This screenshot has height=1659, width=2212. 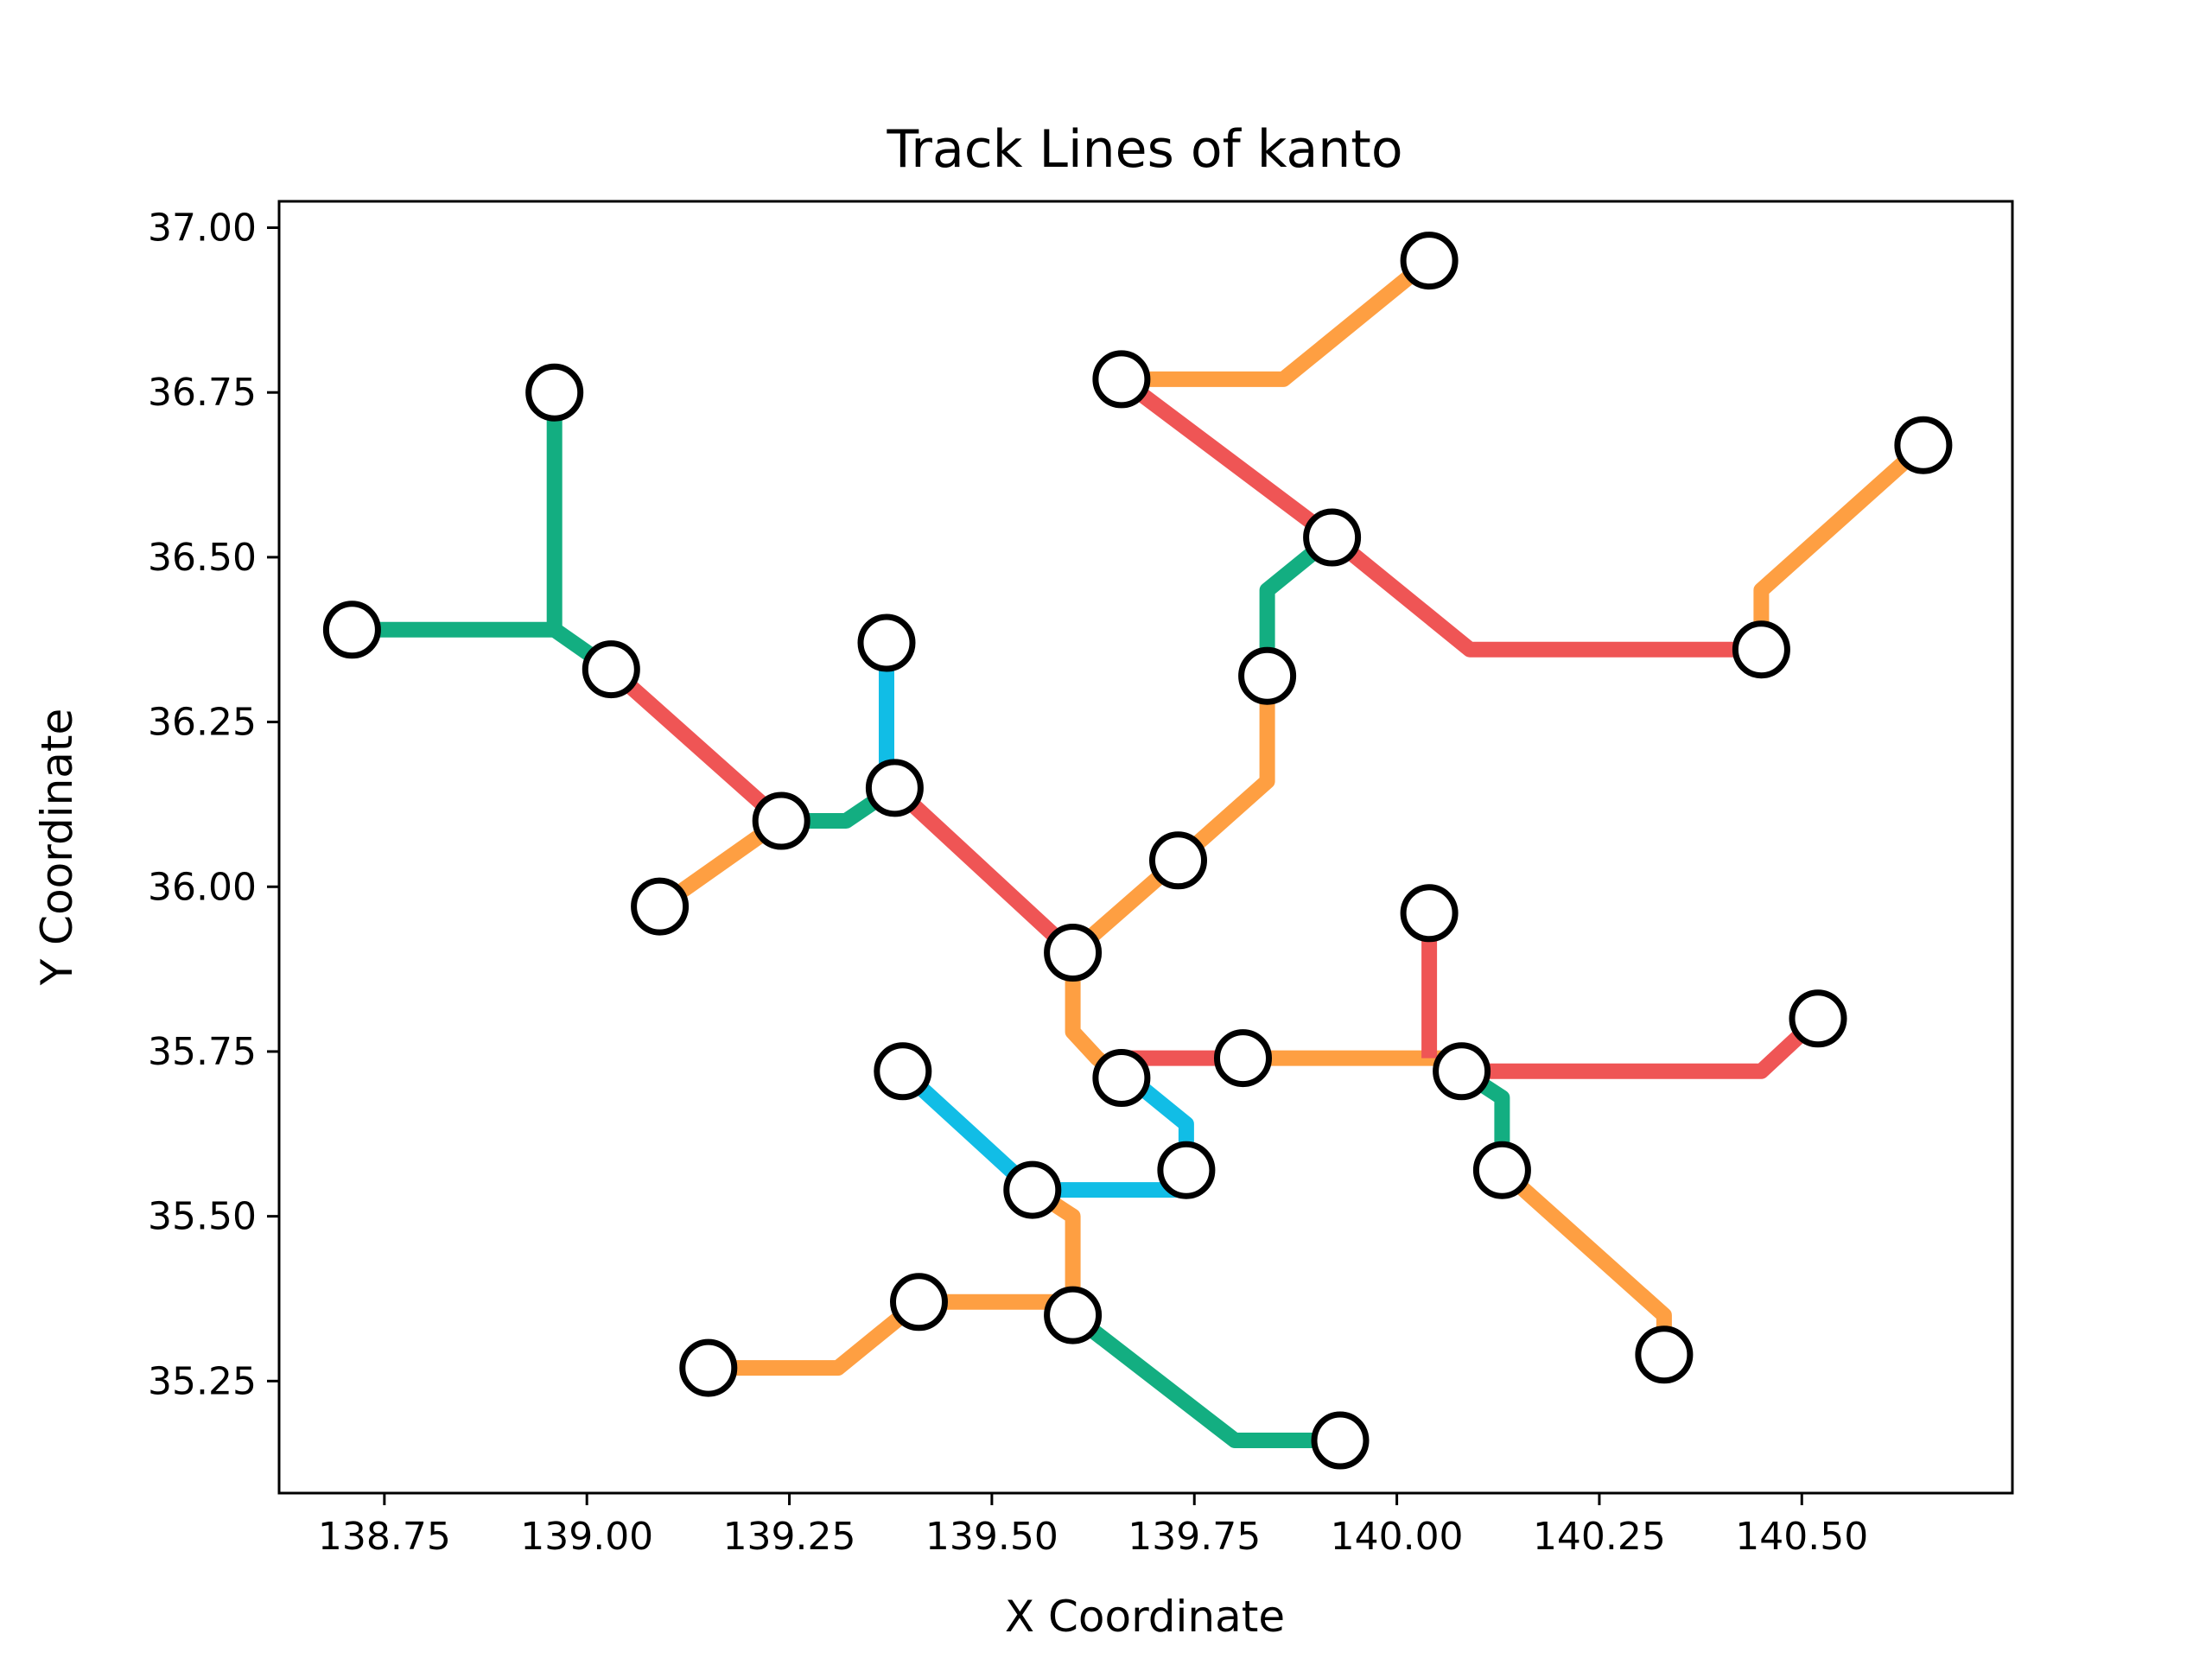 What do you see at coordinates (789, 1537) in the screenshot?
I see `x-tick-label: 139.25` at bounding box center [789, 1537].